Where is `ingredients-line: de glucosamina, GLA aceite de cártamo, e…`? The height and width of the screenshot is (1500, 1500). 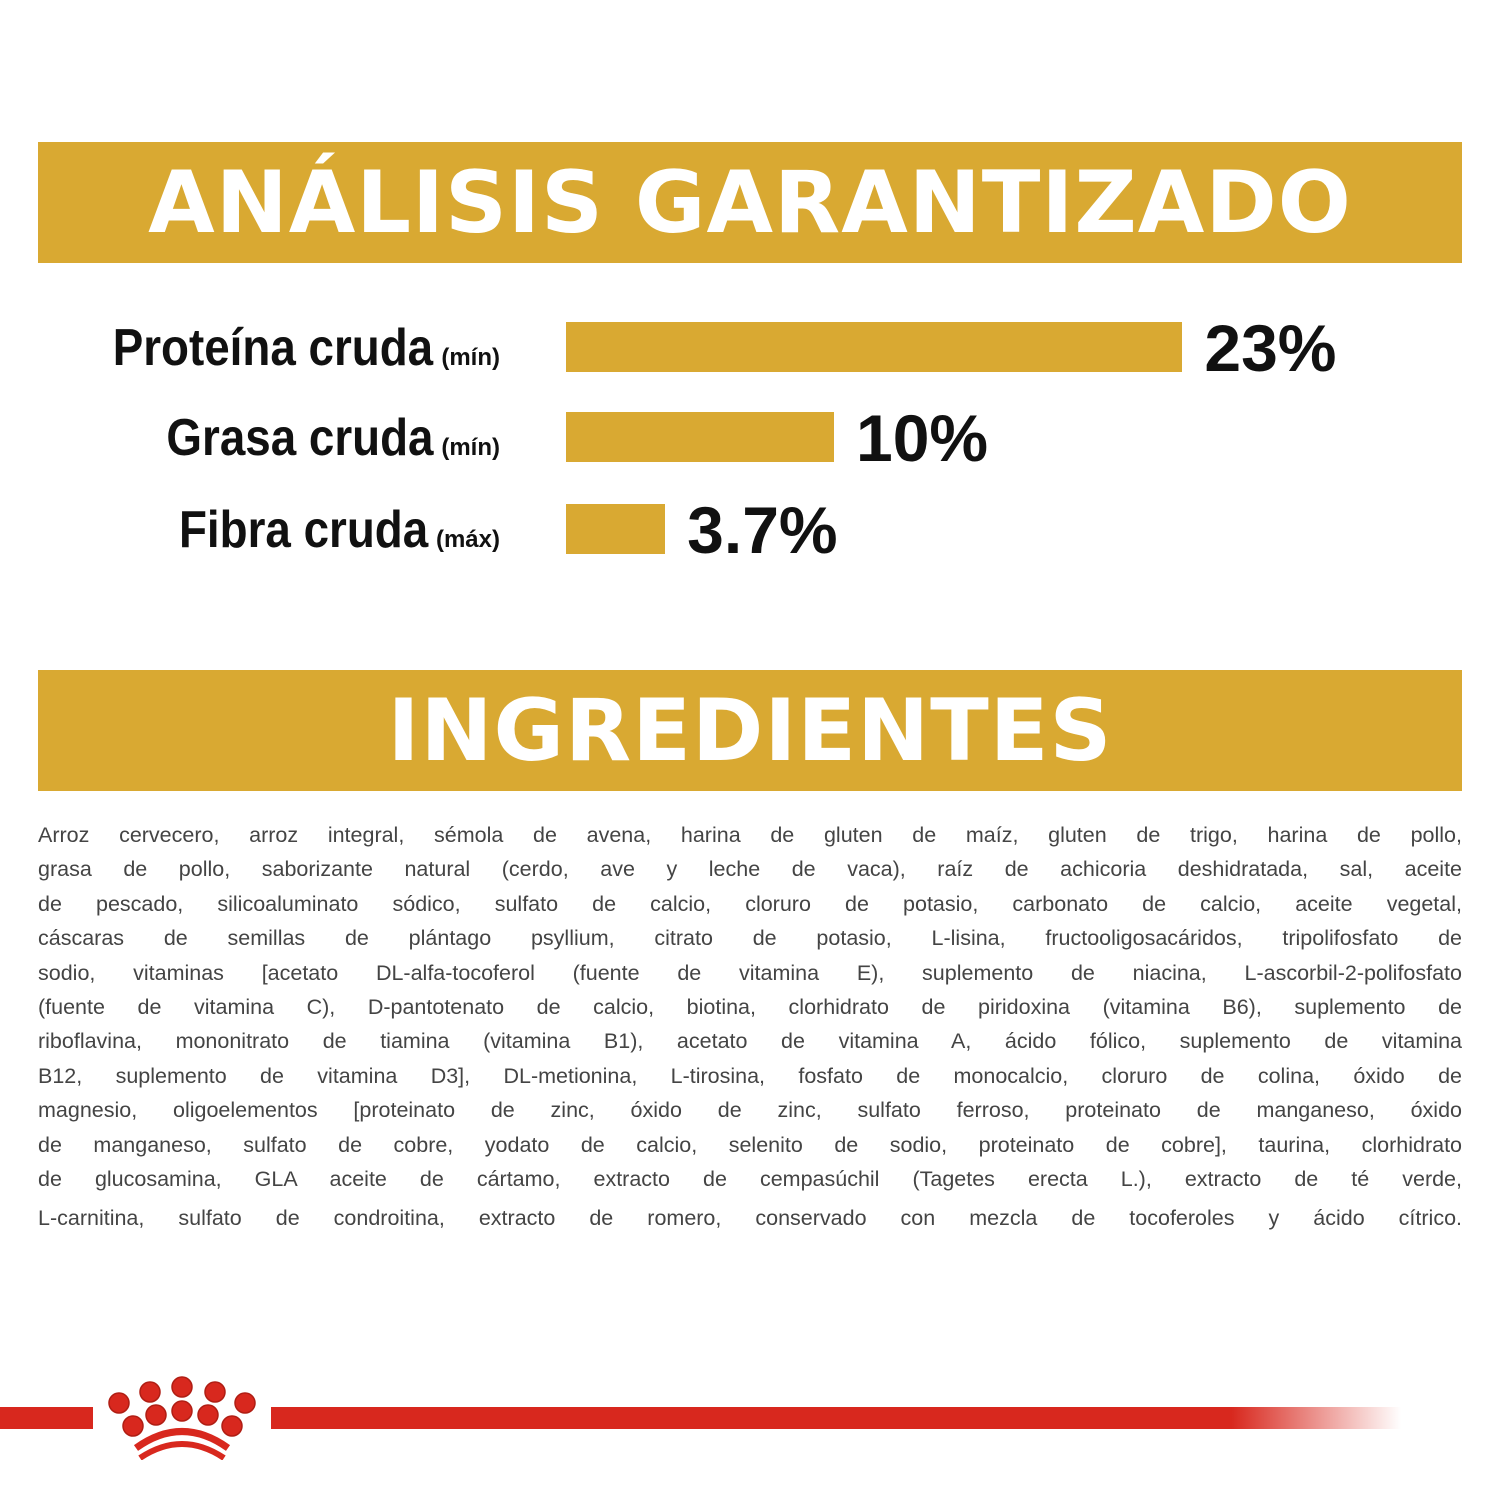 ingredients-line: de glucosamina, GLA aceite de cártamo, e… is located at coordinates (750, 1178).